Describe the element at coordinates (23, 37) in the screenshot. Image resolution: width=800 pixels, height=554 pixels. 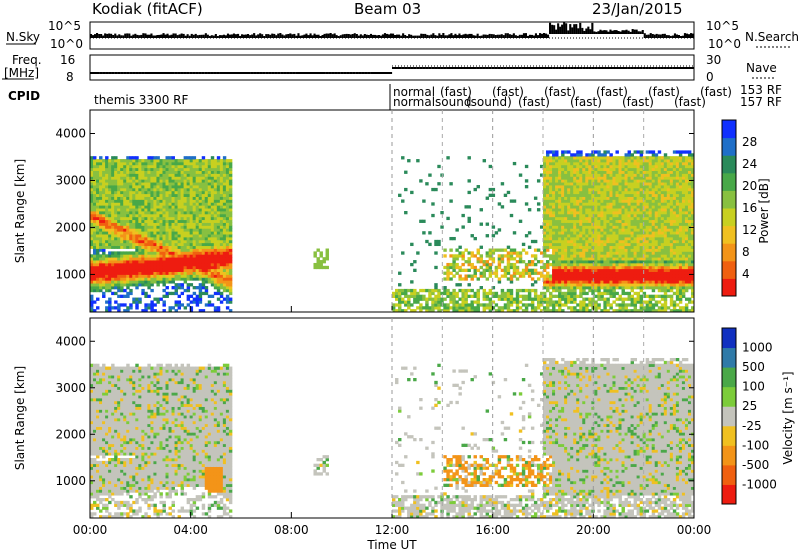
I see `nsky-label: N.Sky` at that location.